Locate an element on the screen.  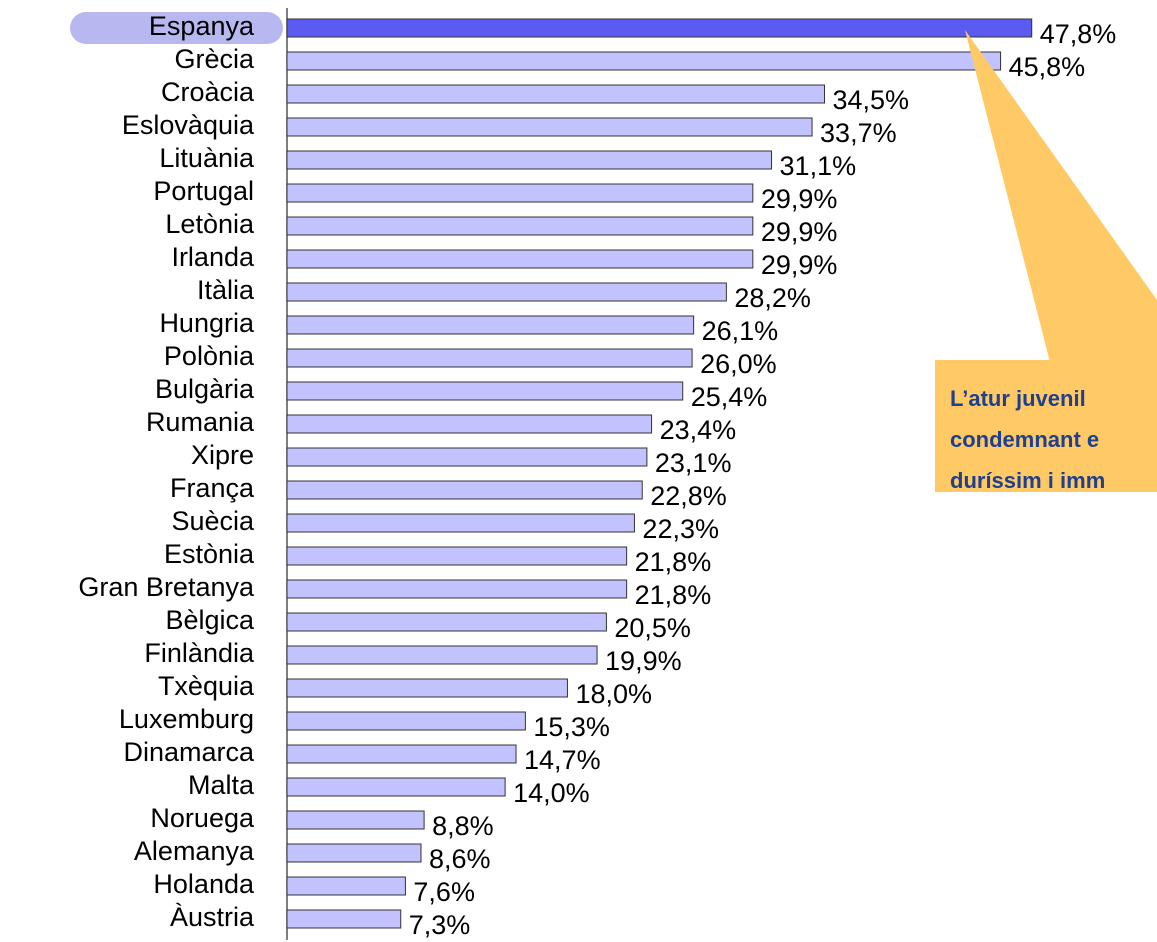
value-label: 8,8% is located at coordinates (463, 826).